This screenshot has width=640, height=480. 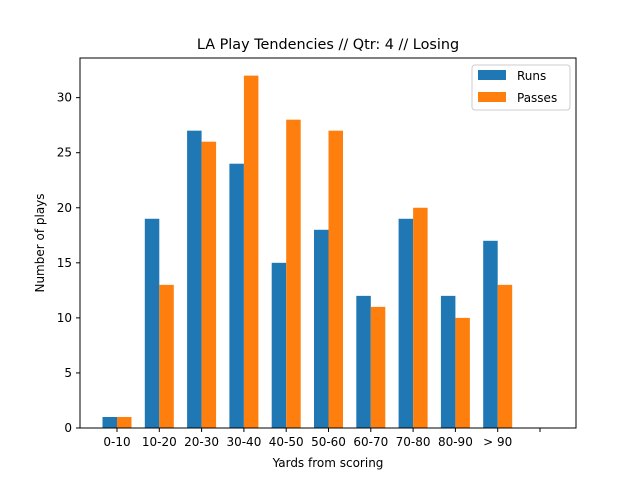 What do you see at coordinates (159, 442) in the screenshot?
I see `x-tick-label: 10-20` at bounding box center [159, 442].